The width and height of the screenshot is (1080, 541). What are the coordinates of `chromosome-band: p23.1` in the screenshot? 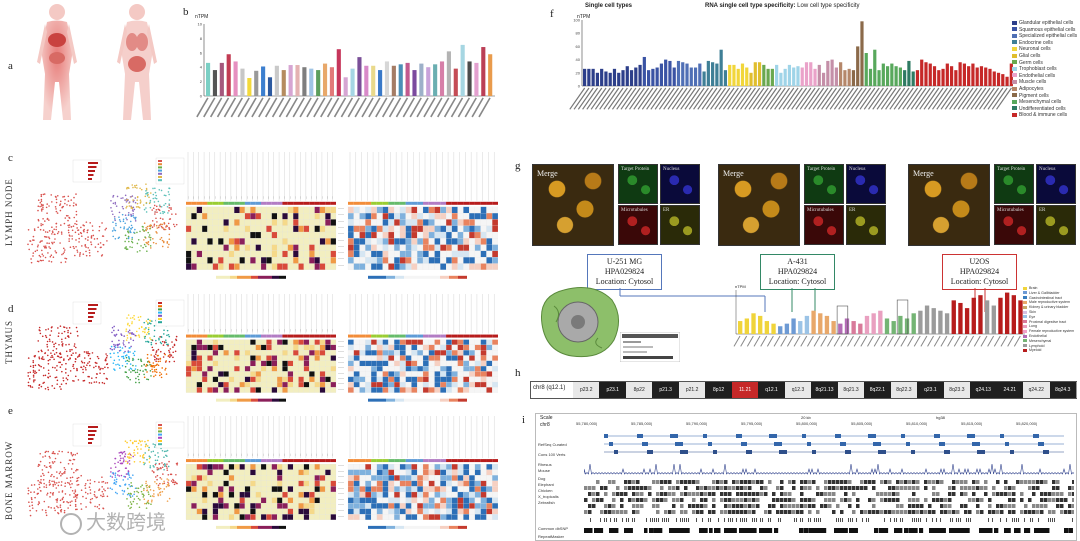 It's located at (612, 390).